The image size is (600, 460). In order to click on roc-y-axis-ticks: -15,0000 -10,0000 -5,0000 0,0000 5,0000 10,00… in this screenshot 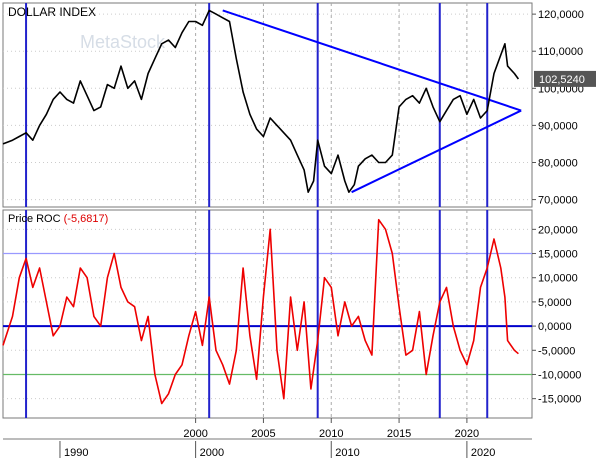, I will do `click(556, 315)`.